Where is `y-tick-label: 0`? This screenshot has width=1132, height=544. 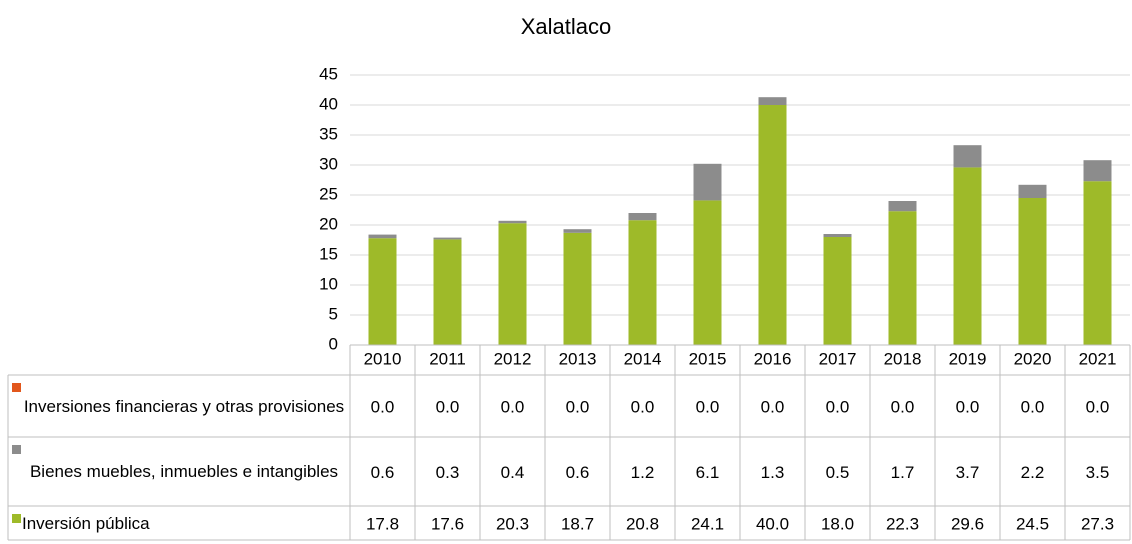 y-tick-label: 0 is located at coordinates (333, 343).